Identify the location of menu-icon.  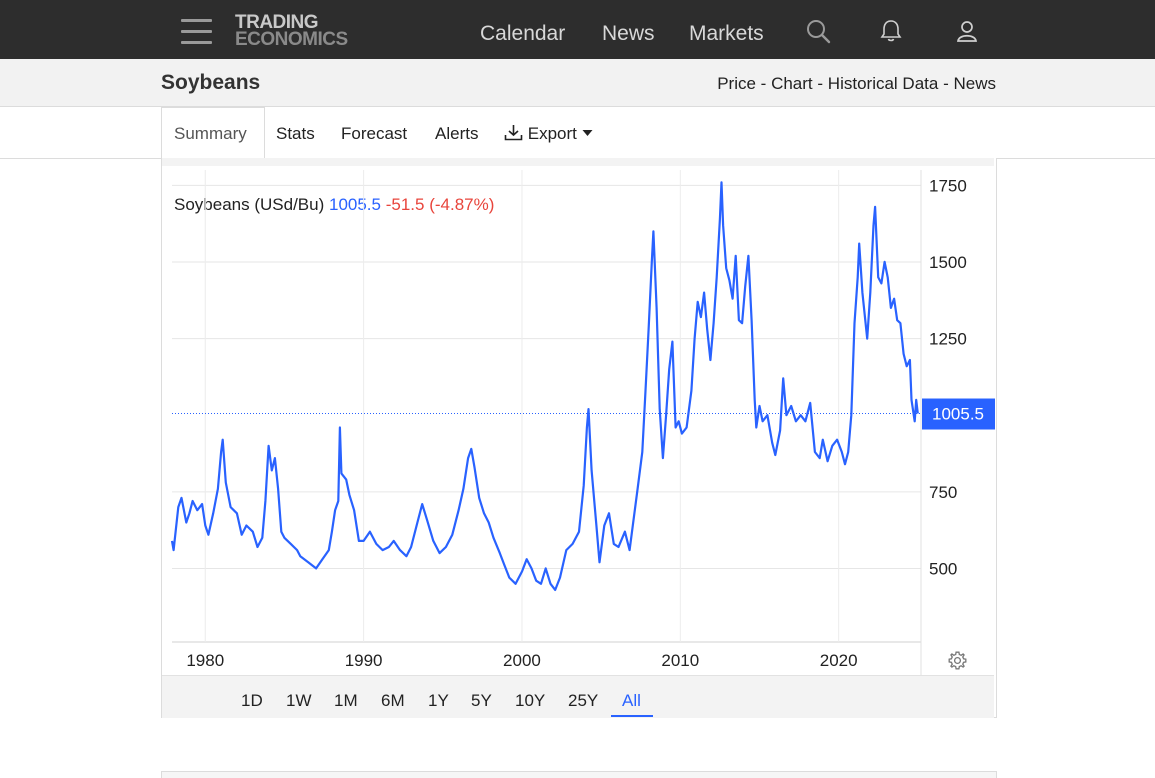
(196, 32).